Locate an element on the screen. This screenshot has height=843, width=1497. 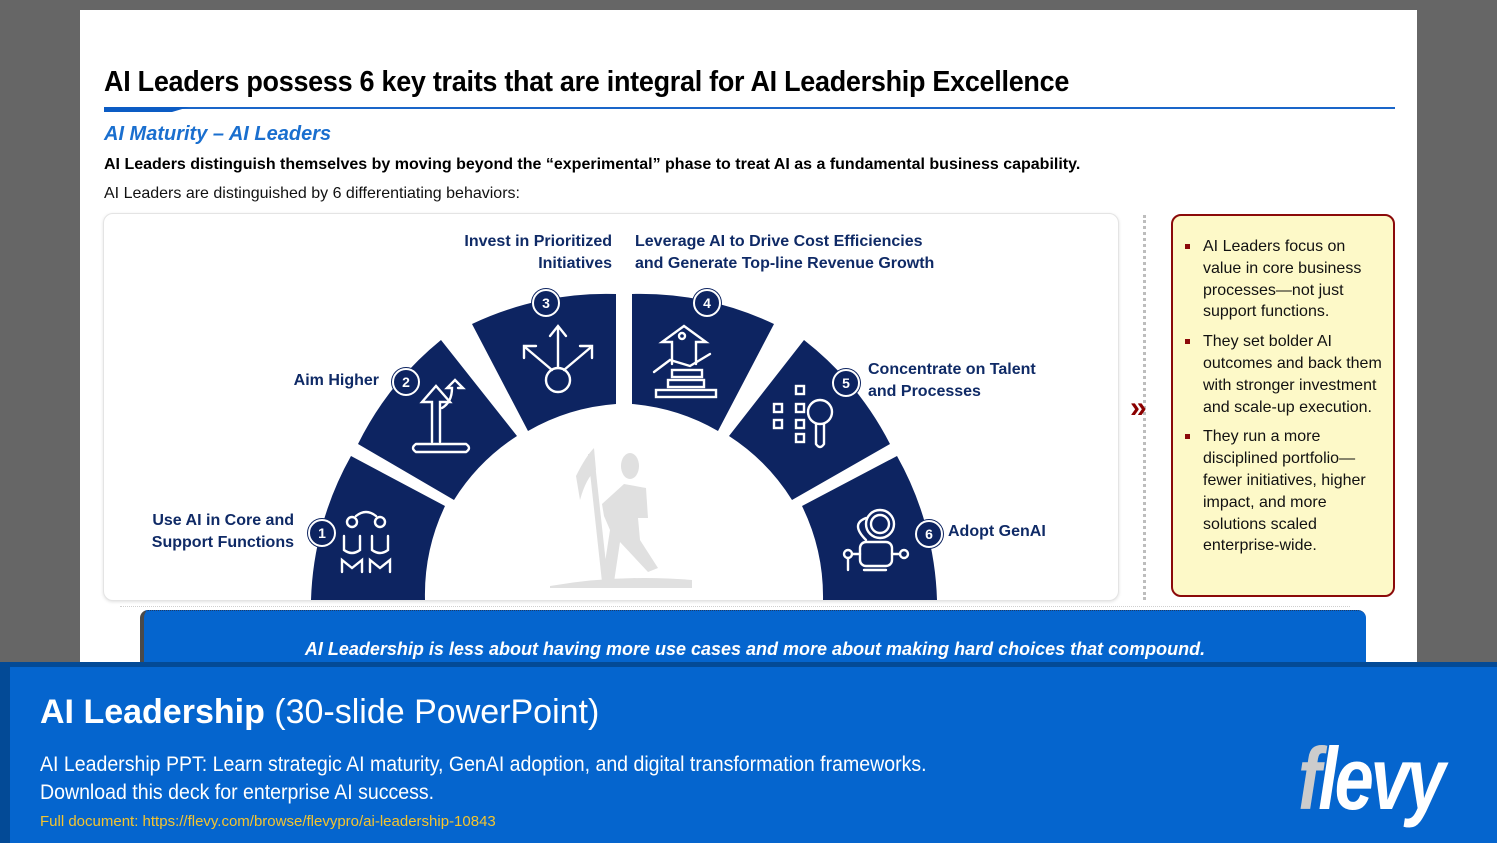
title-underline-accent is located at coordinates (146, 109).